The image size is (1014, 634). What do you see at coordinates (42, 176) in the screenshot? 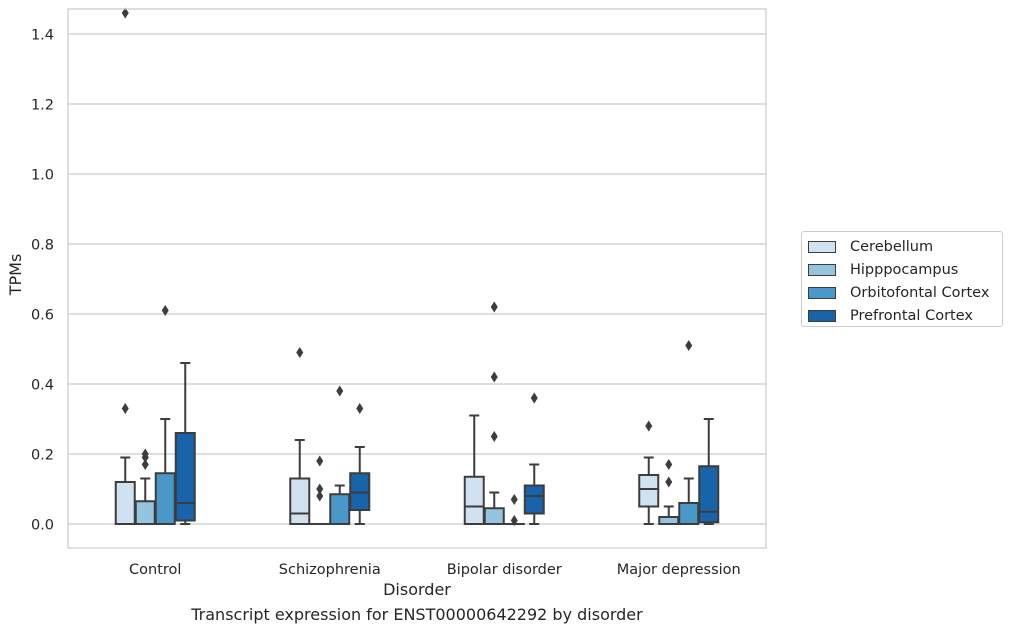
I see `y-tick-label: 1.0` at bounding box center [42, 176].